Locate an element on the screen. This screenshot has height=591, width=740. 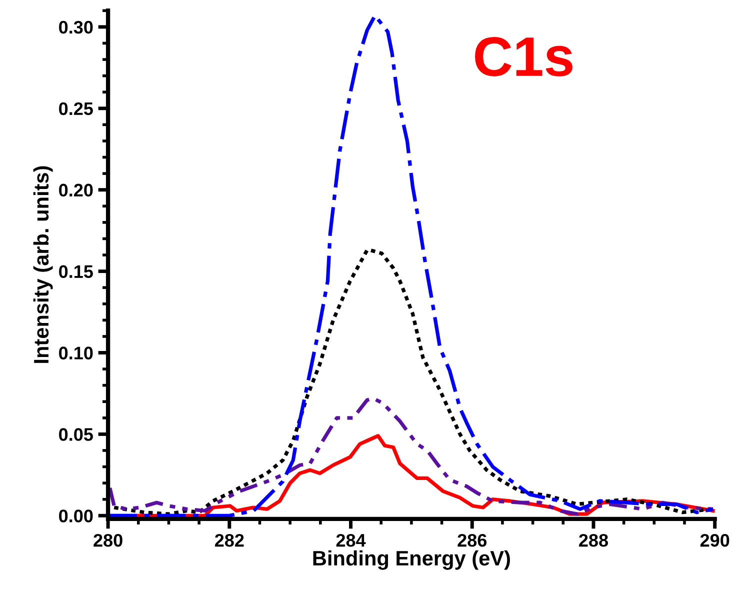
y-tick-label: 0.15 is located at coordinates (76, 271).